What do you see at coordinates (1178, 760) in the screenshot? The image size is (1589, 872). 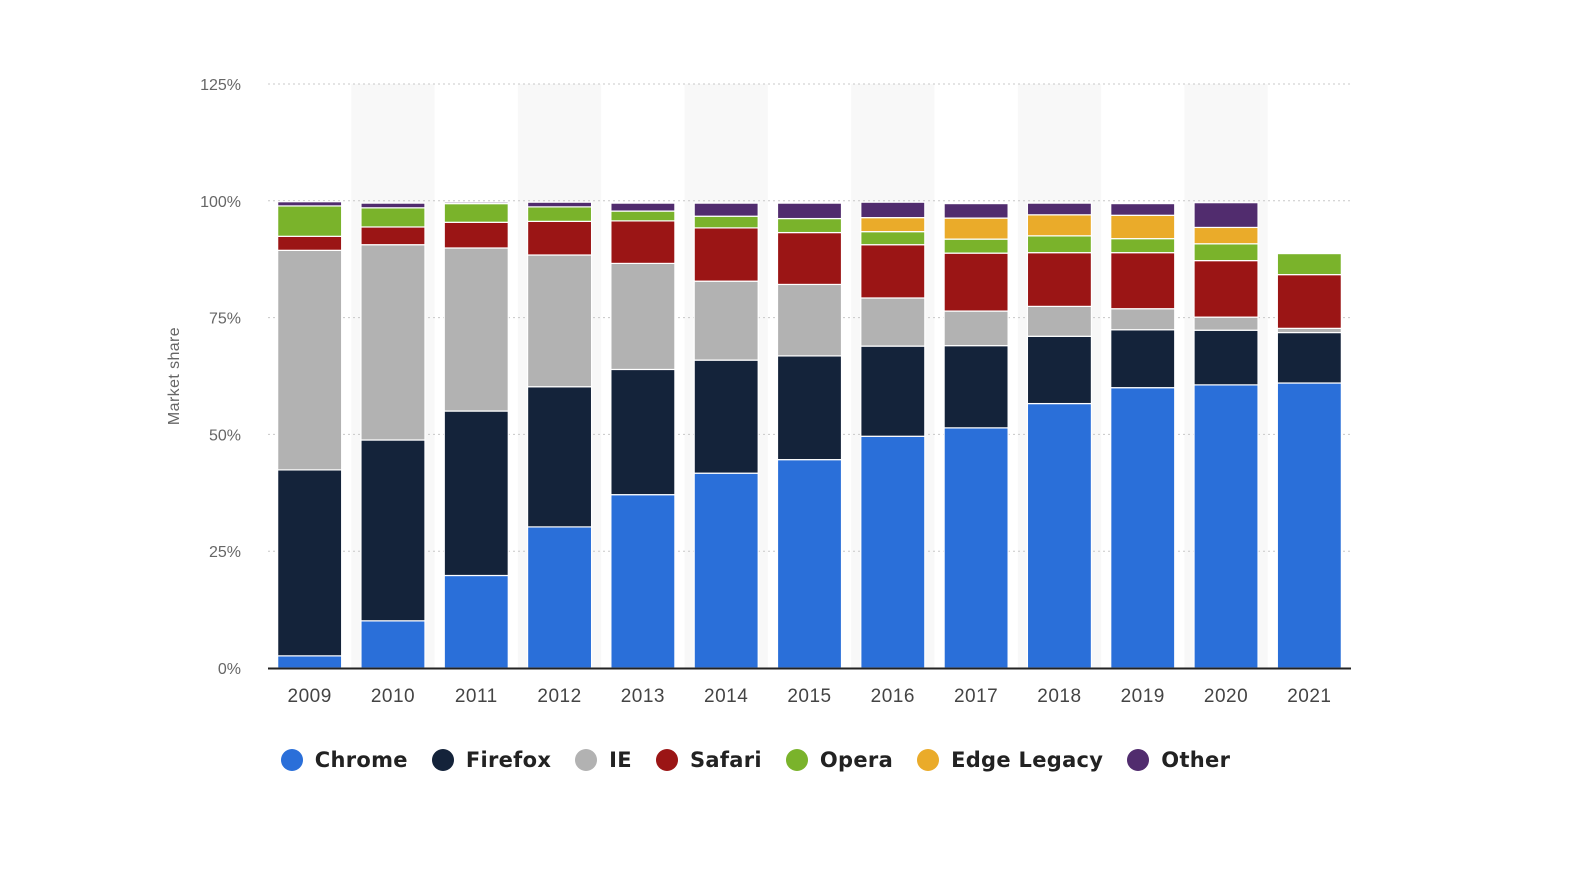 I see `legend-item-other: Other` at bounding box center [1178, 760].